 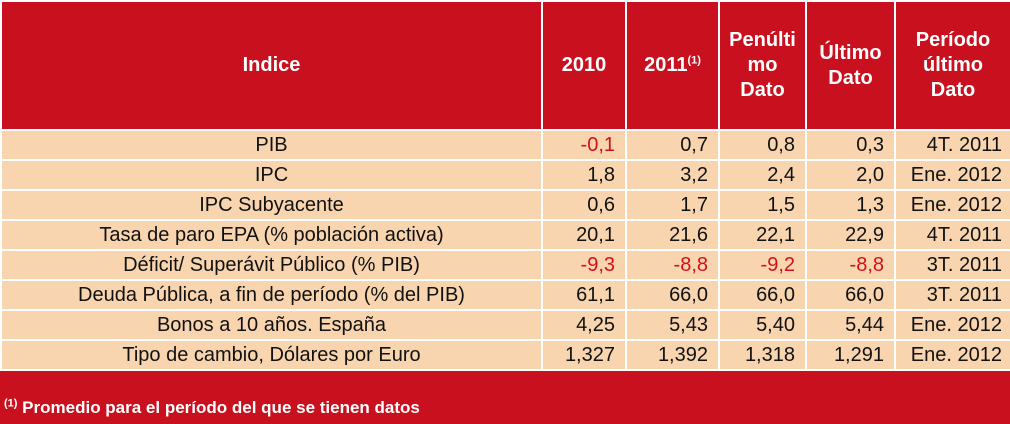 What do you see at coordinates (952, 65) in the screenshot?
I see `col-header-periodo: Período último Dato` at bounding box center [952, 65].